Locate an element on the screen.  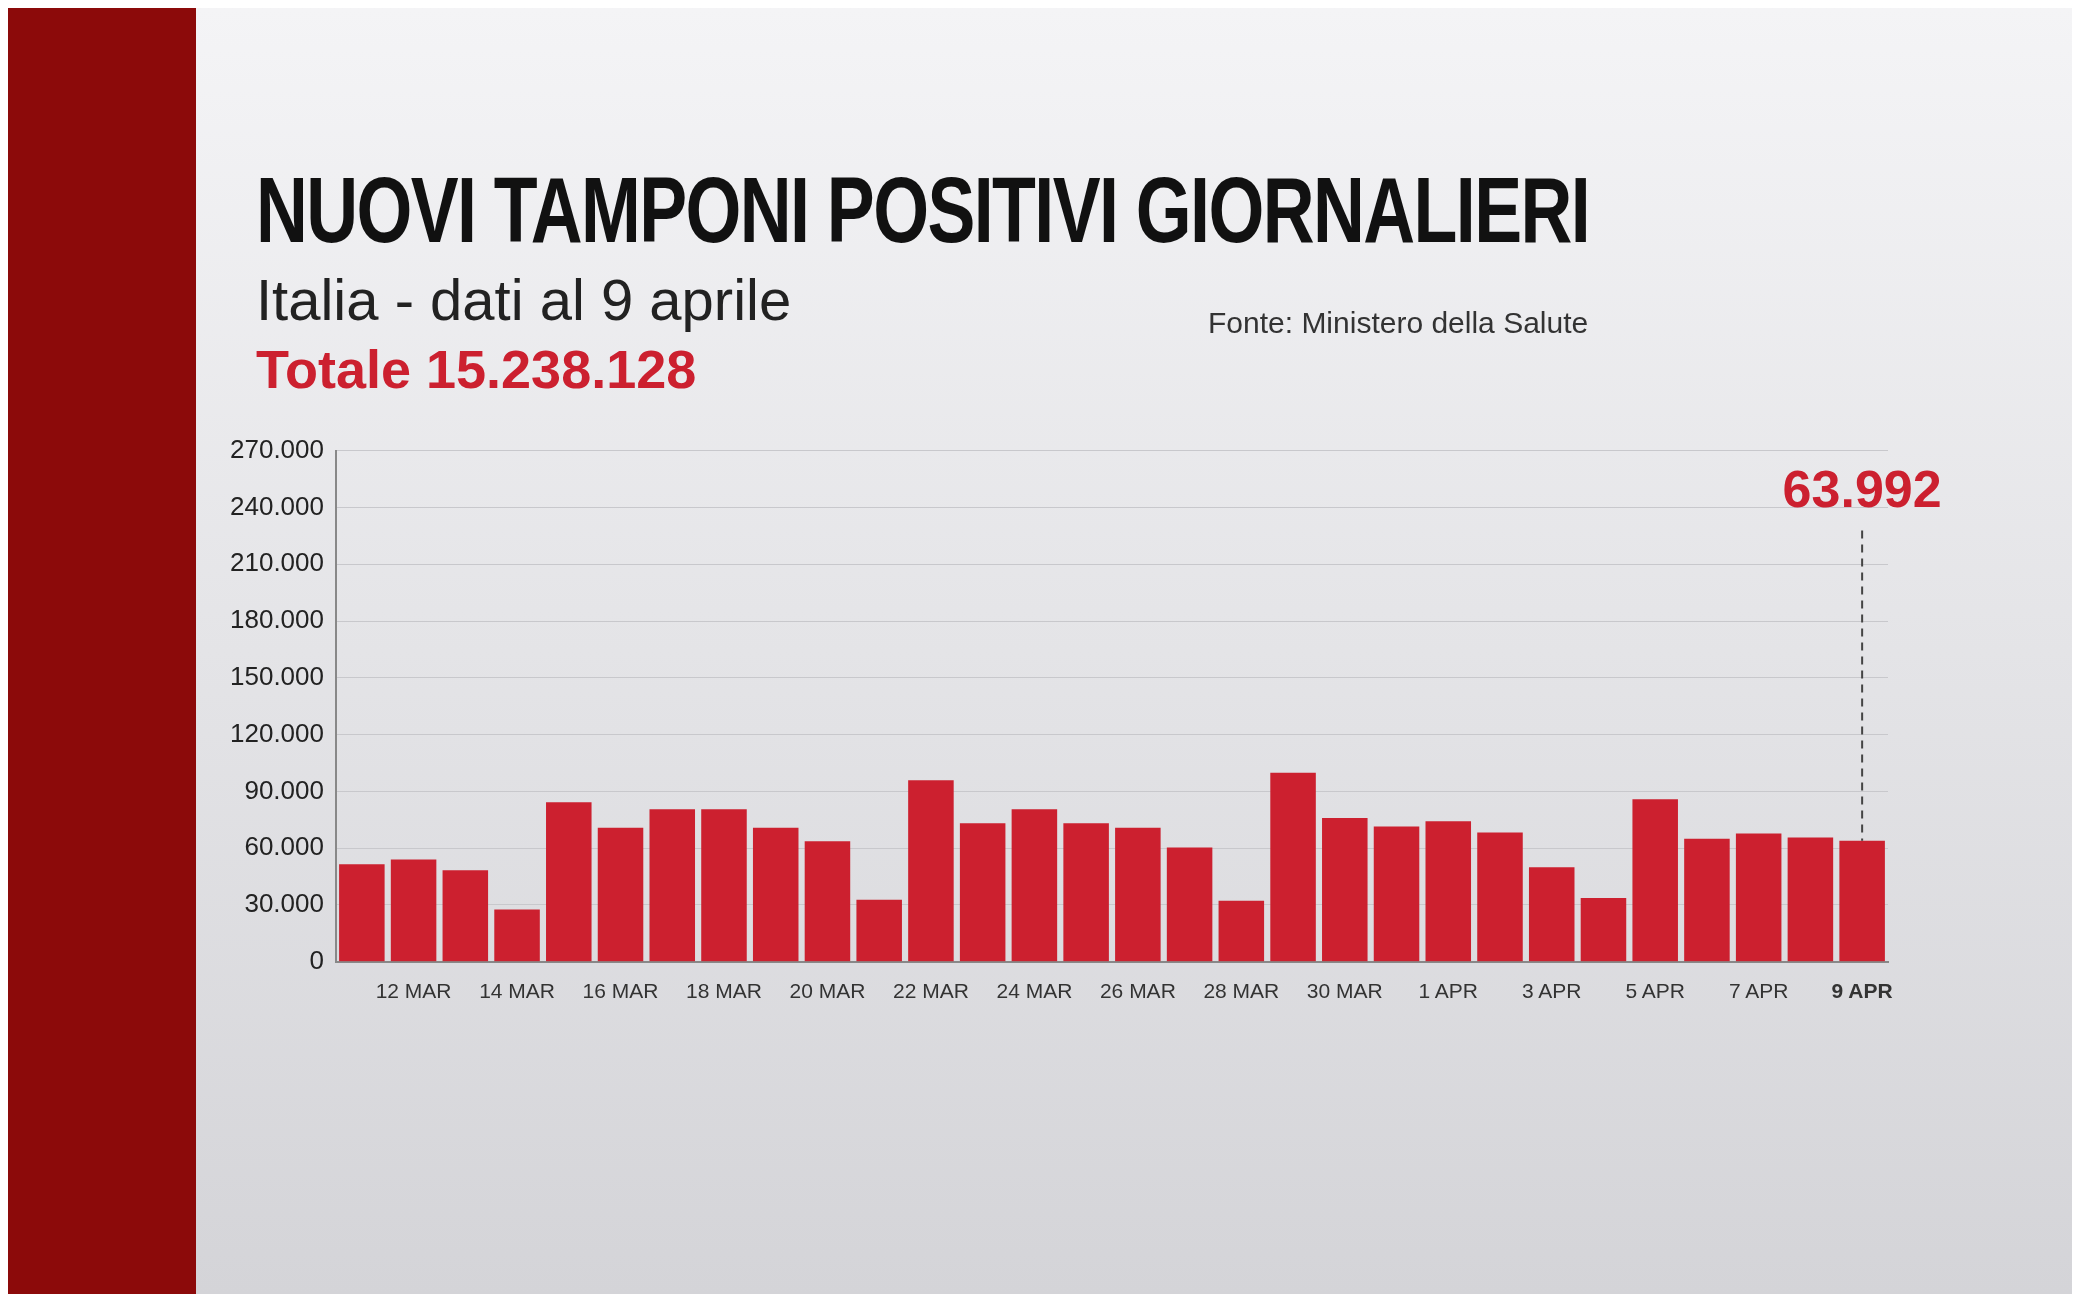
x-tick-label: 24 MAR is located at coordinates (1034, 991).